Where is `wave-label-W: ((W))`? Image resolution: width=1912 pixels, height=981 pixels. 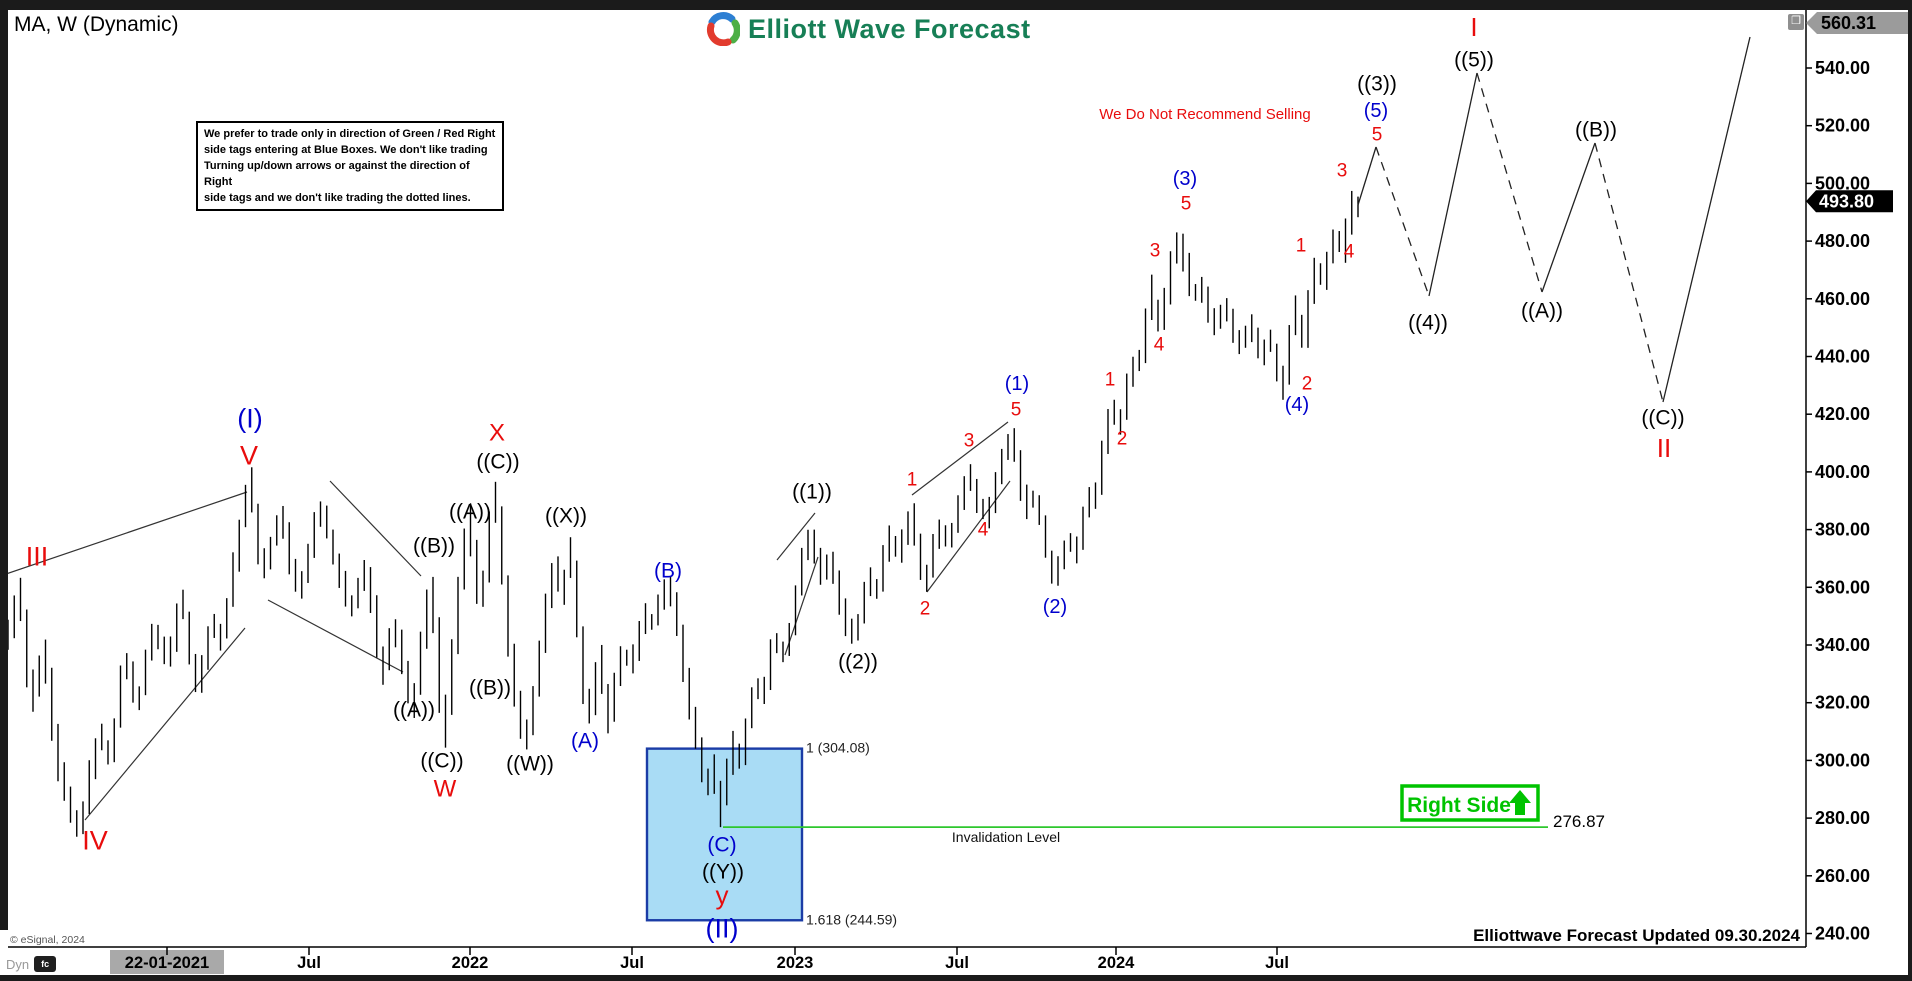
wave-label-W: ((W)) is located at coordinates (530, 763).